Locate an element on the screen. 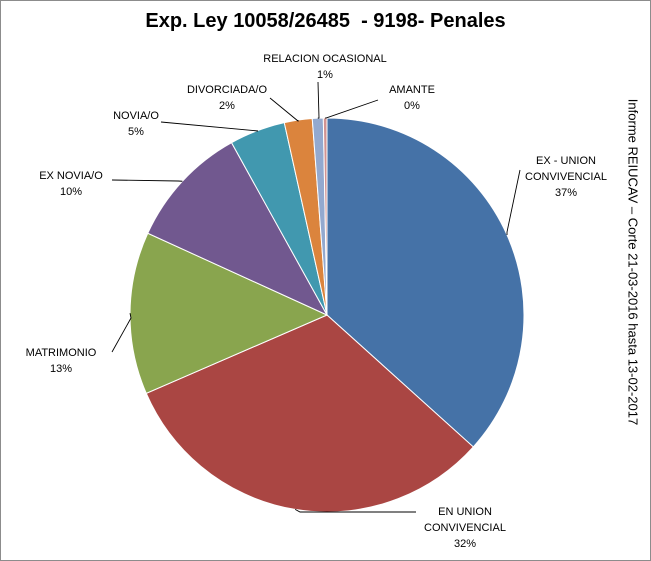 Image resolution: width=651 pixels, height=561 pixels. label-en-union-convivencial: EN UNION CONVIVENCIAL 32% is located at coordinates (465, 528).